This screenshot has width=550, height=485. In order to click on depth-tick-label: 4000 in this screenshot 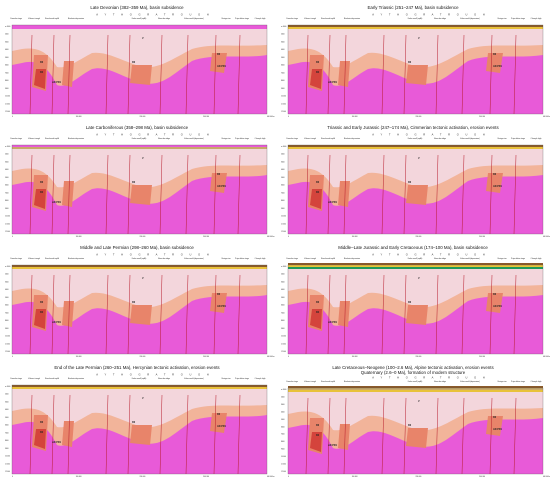, I will do `click(283, 170)`.